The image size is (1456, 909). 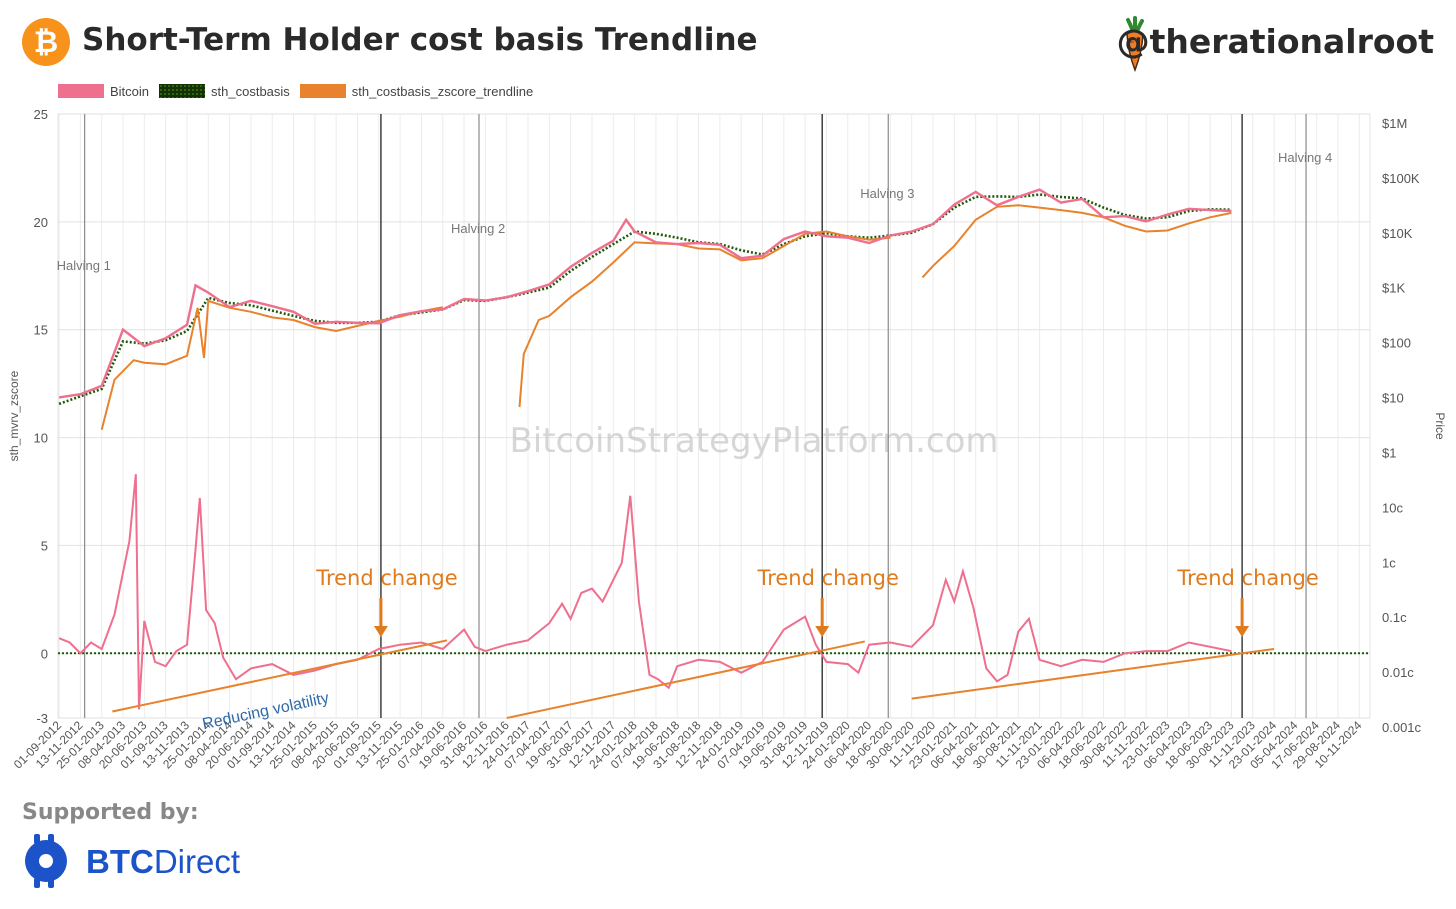 I want to click on right-y-tick-label: $100K, so click(x=1401, y=178).